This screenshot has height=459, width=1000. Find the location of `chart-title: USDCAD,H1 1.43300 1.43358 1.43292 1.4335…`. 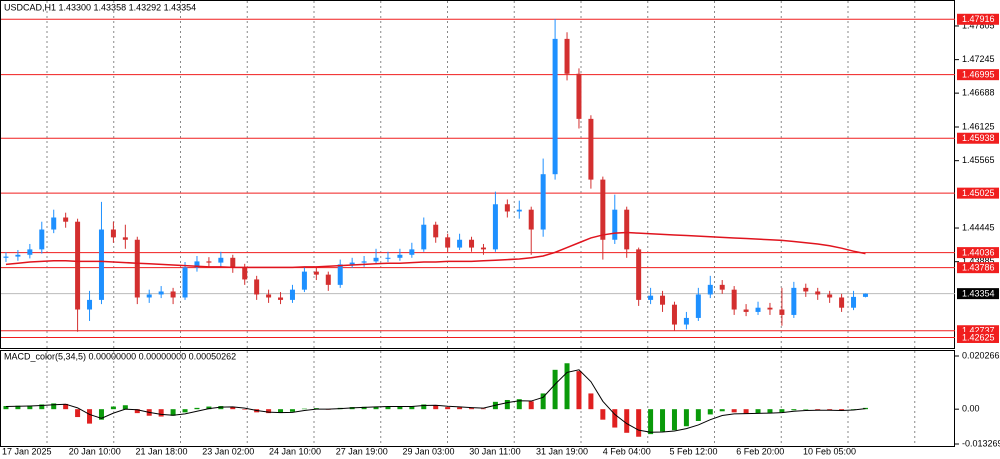

chart-title: USDCAD,H1 1.43300 1.43358 1.43292 1.4335… is located at coordinates (100, 7).